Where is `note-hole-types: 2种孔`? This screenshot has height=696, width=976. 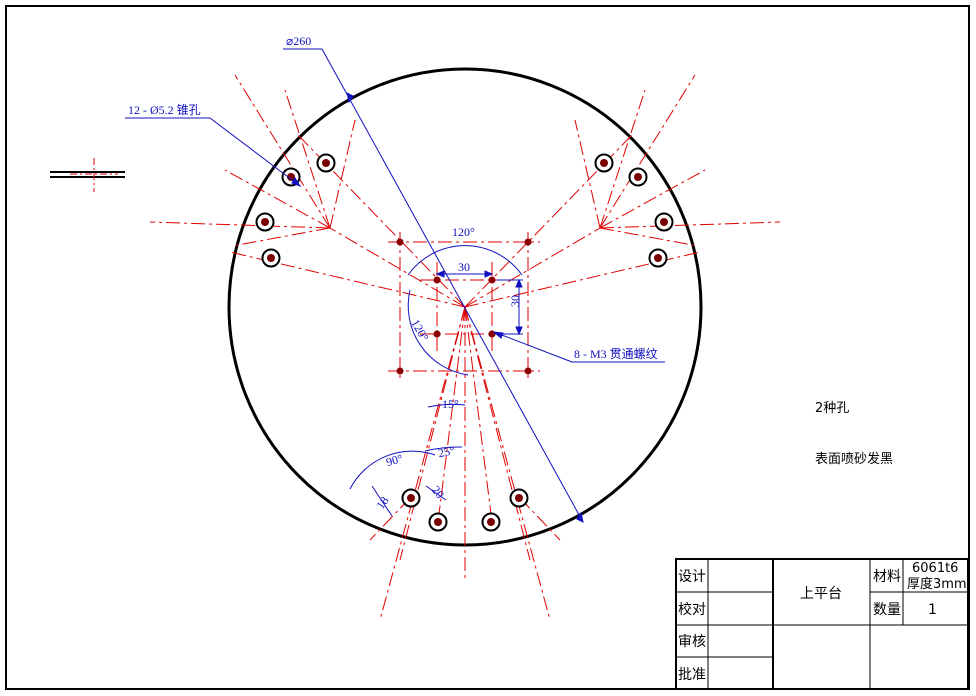 note-hole-types: 2种孔 is located at coordinates (832, 408).